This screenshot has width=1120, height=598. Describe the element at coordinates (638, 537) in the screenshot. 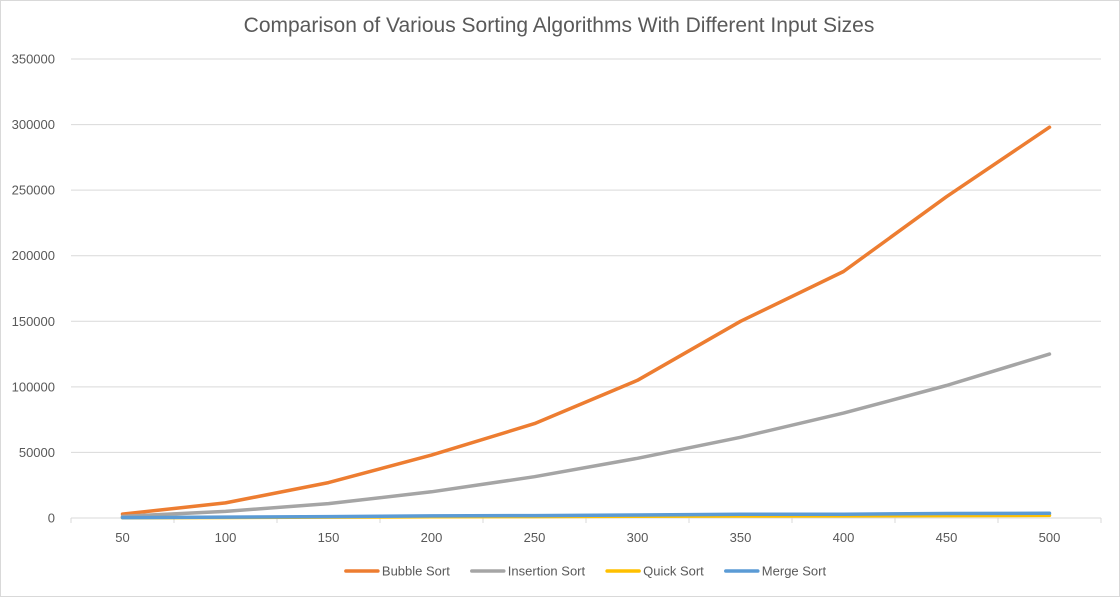

I see `x-tick-label: 300` at that location.